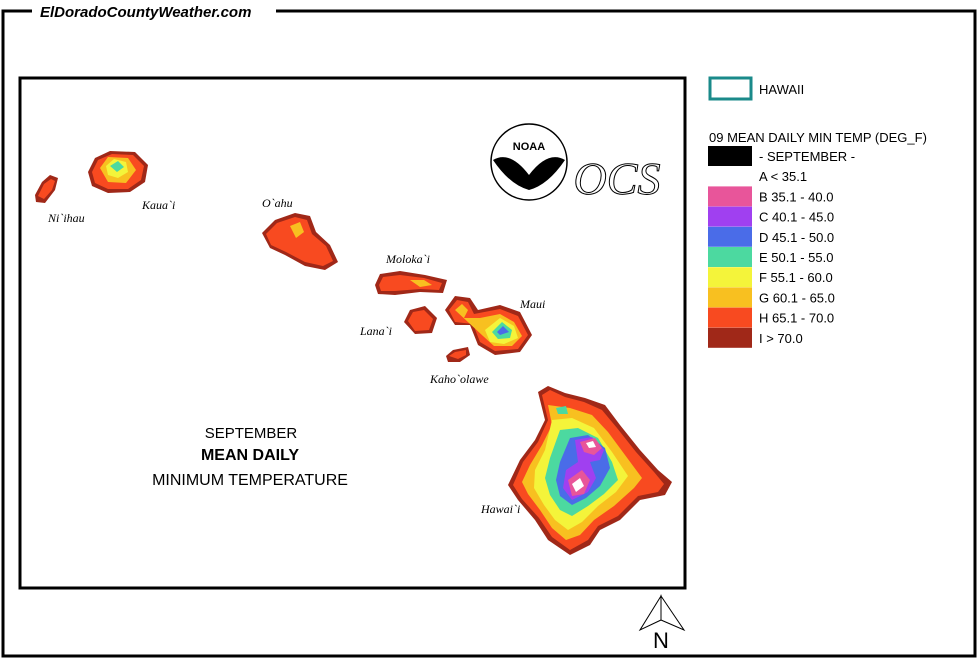 The image size is (980, 659). I want to click on legend-label: H 65.1 - 70.0, so click(796, 318).